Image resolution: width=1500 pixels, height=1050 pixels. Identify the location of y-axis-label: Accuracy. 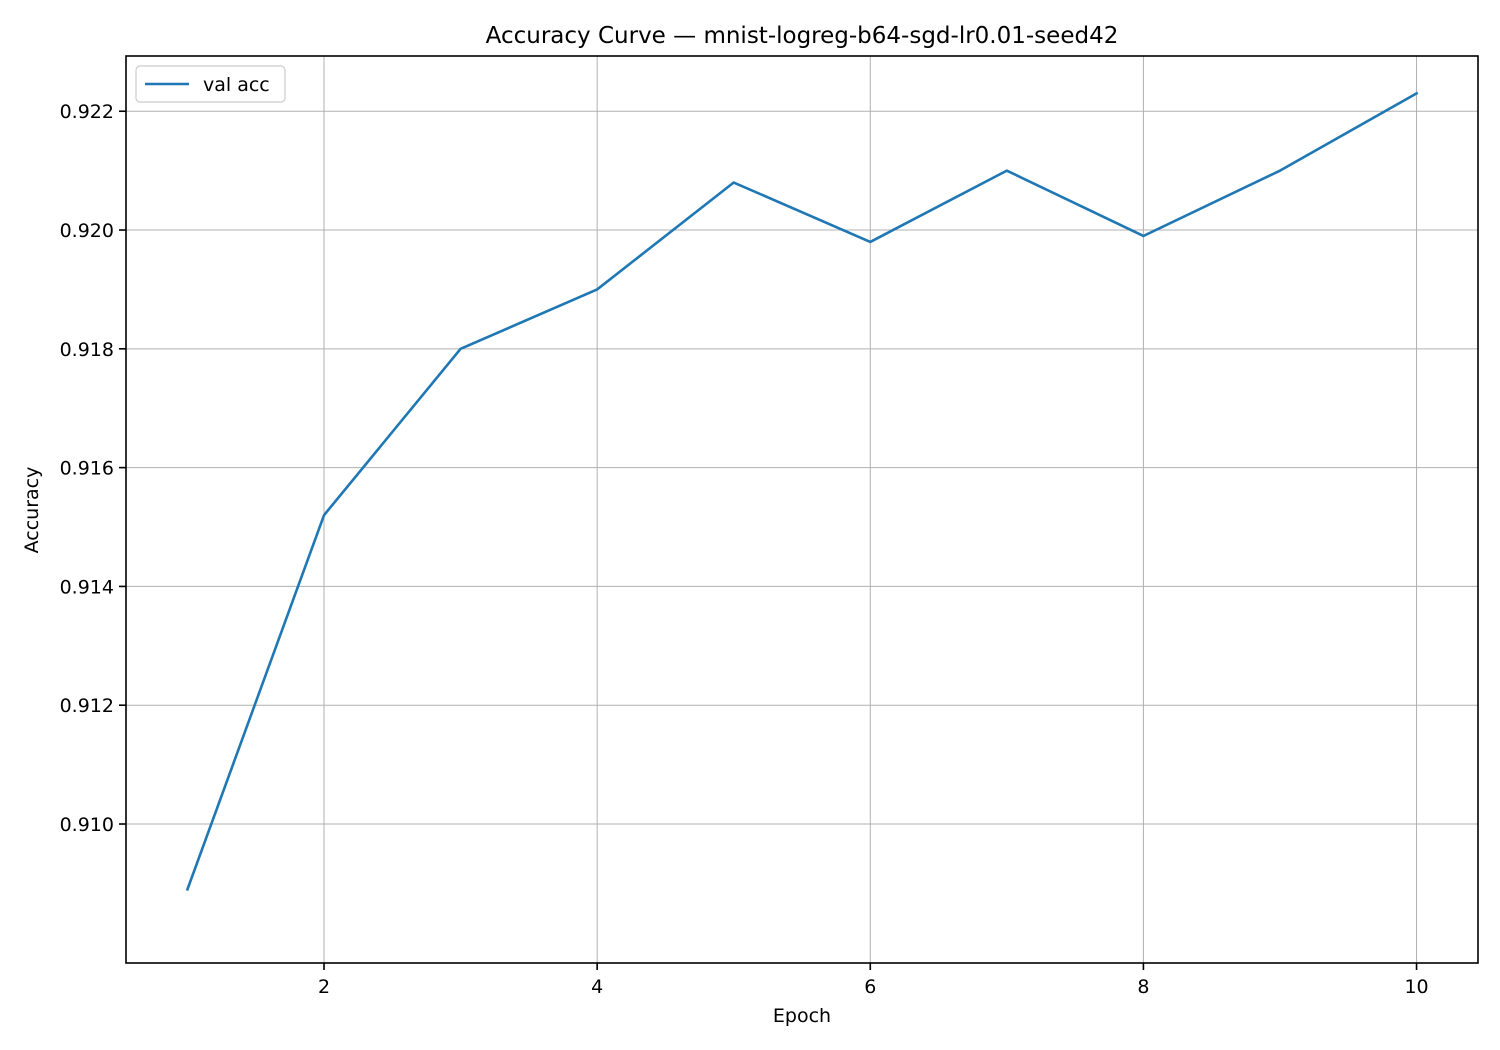
(32, 510).